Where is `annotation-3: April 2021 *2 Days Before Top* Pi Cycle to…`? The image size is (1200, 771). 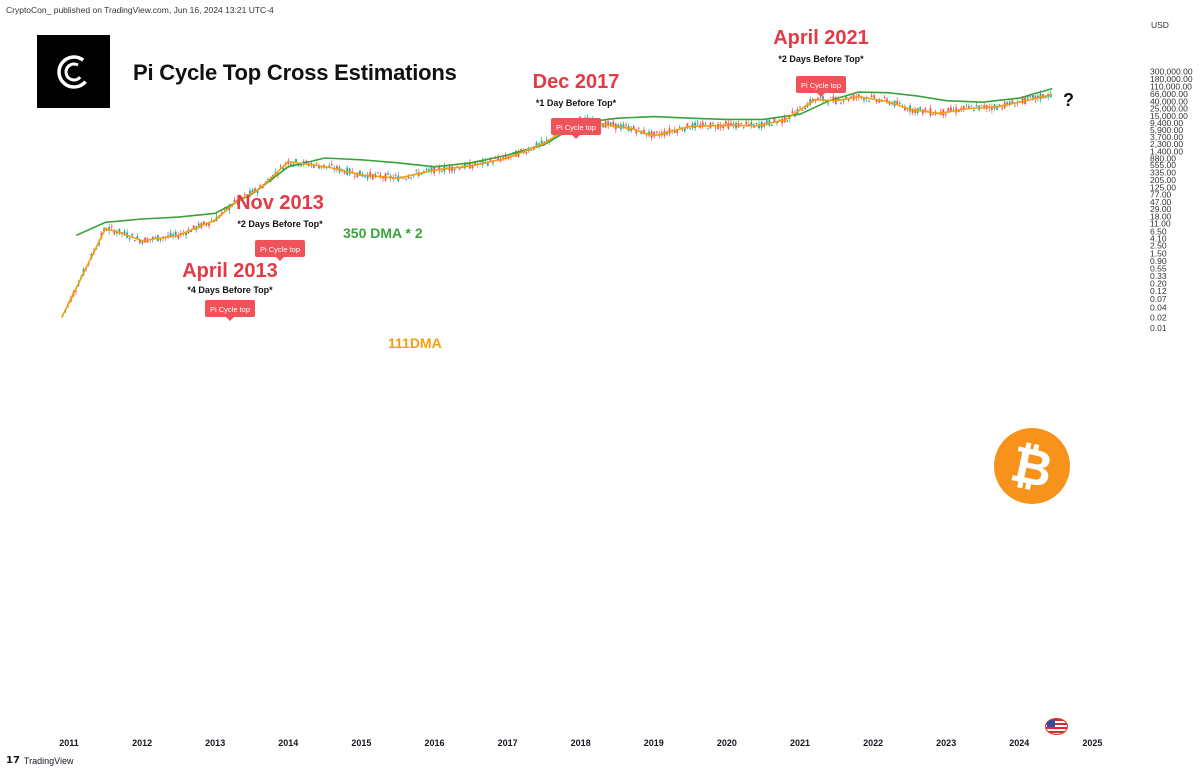 annotation-3: April 2021 *2 Days Before Top* Pi Cycle to… is located at coordinates (821, 62).